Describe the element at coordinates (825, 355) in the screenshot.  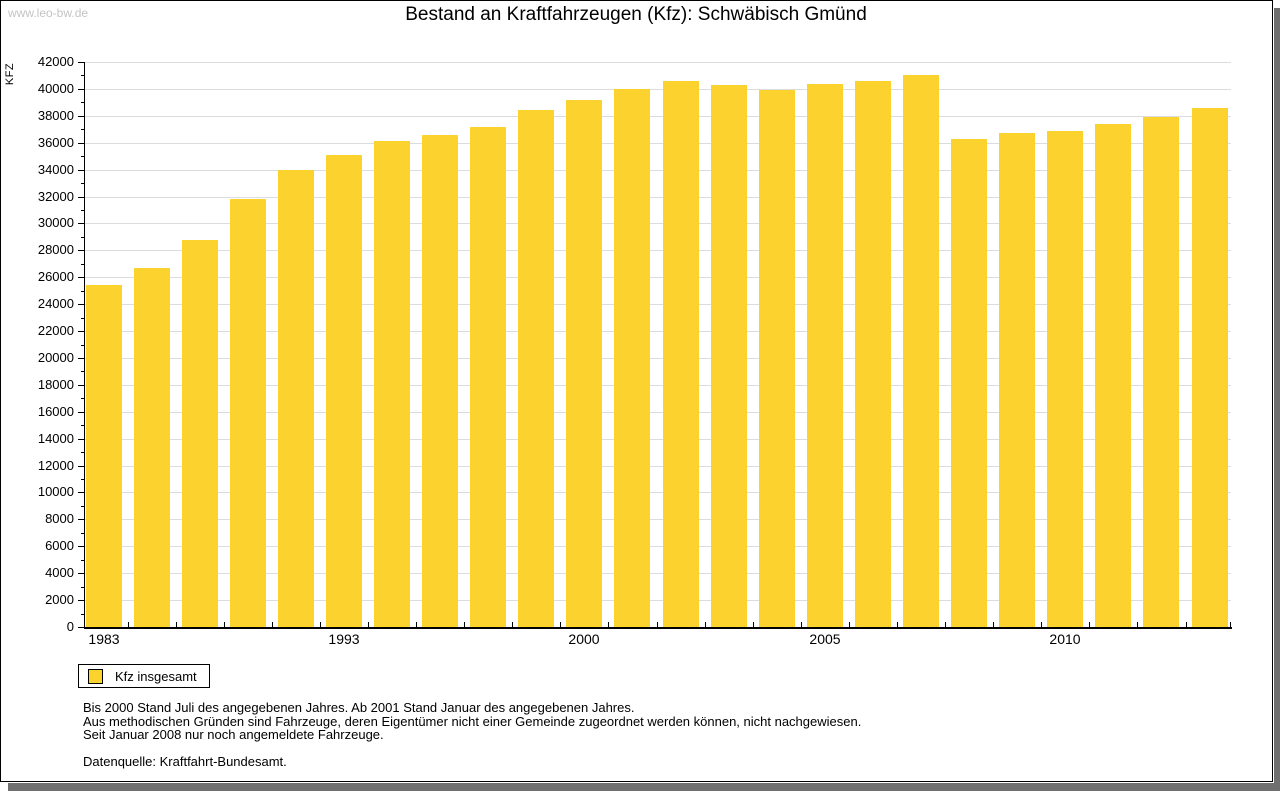
I see `bar-2005` at that location.